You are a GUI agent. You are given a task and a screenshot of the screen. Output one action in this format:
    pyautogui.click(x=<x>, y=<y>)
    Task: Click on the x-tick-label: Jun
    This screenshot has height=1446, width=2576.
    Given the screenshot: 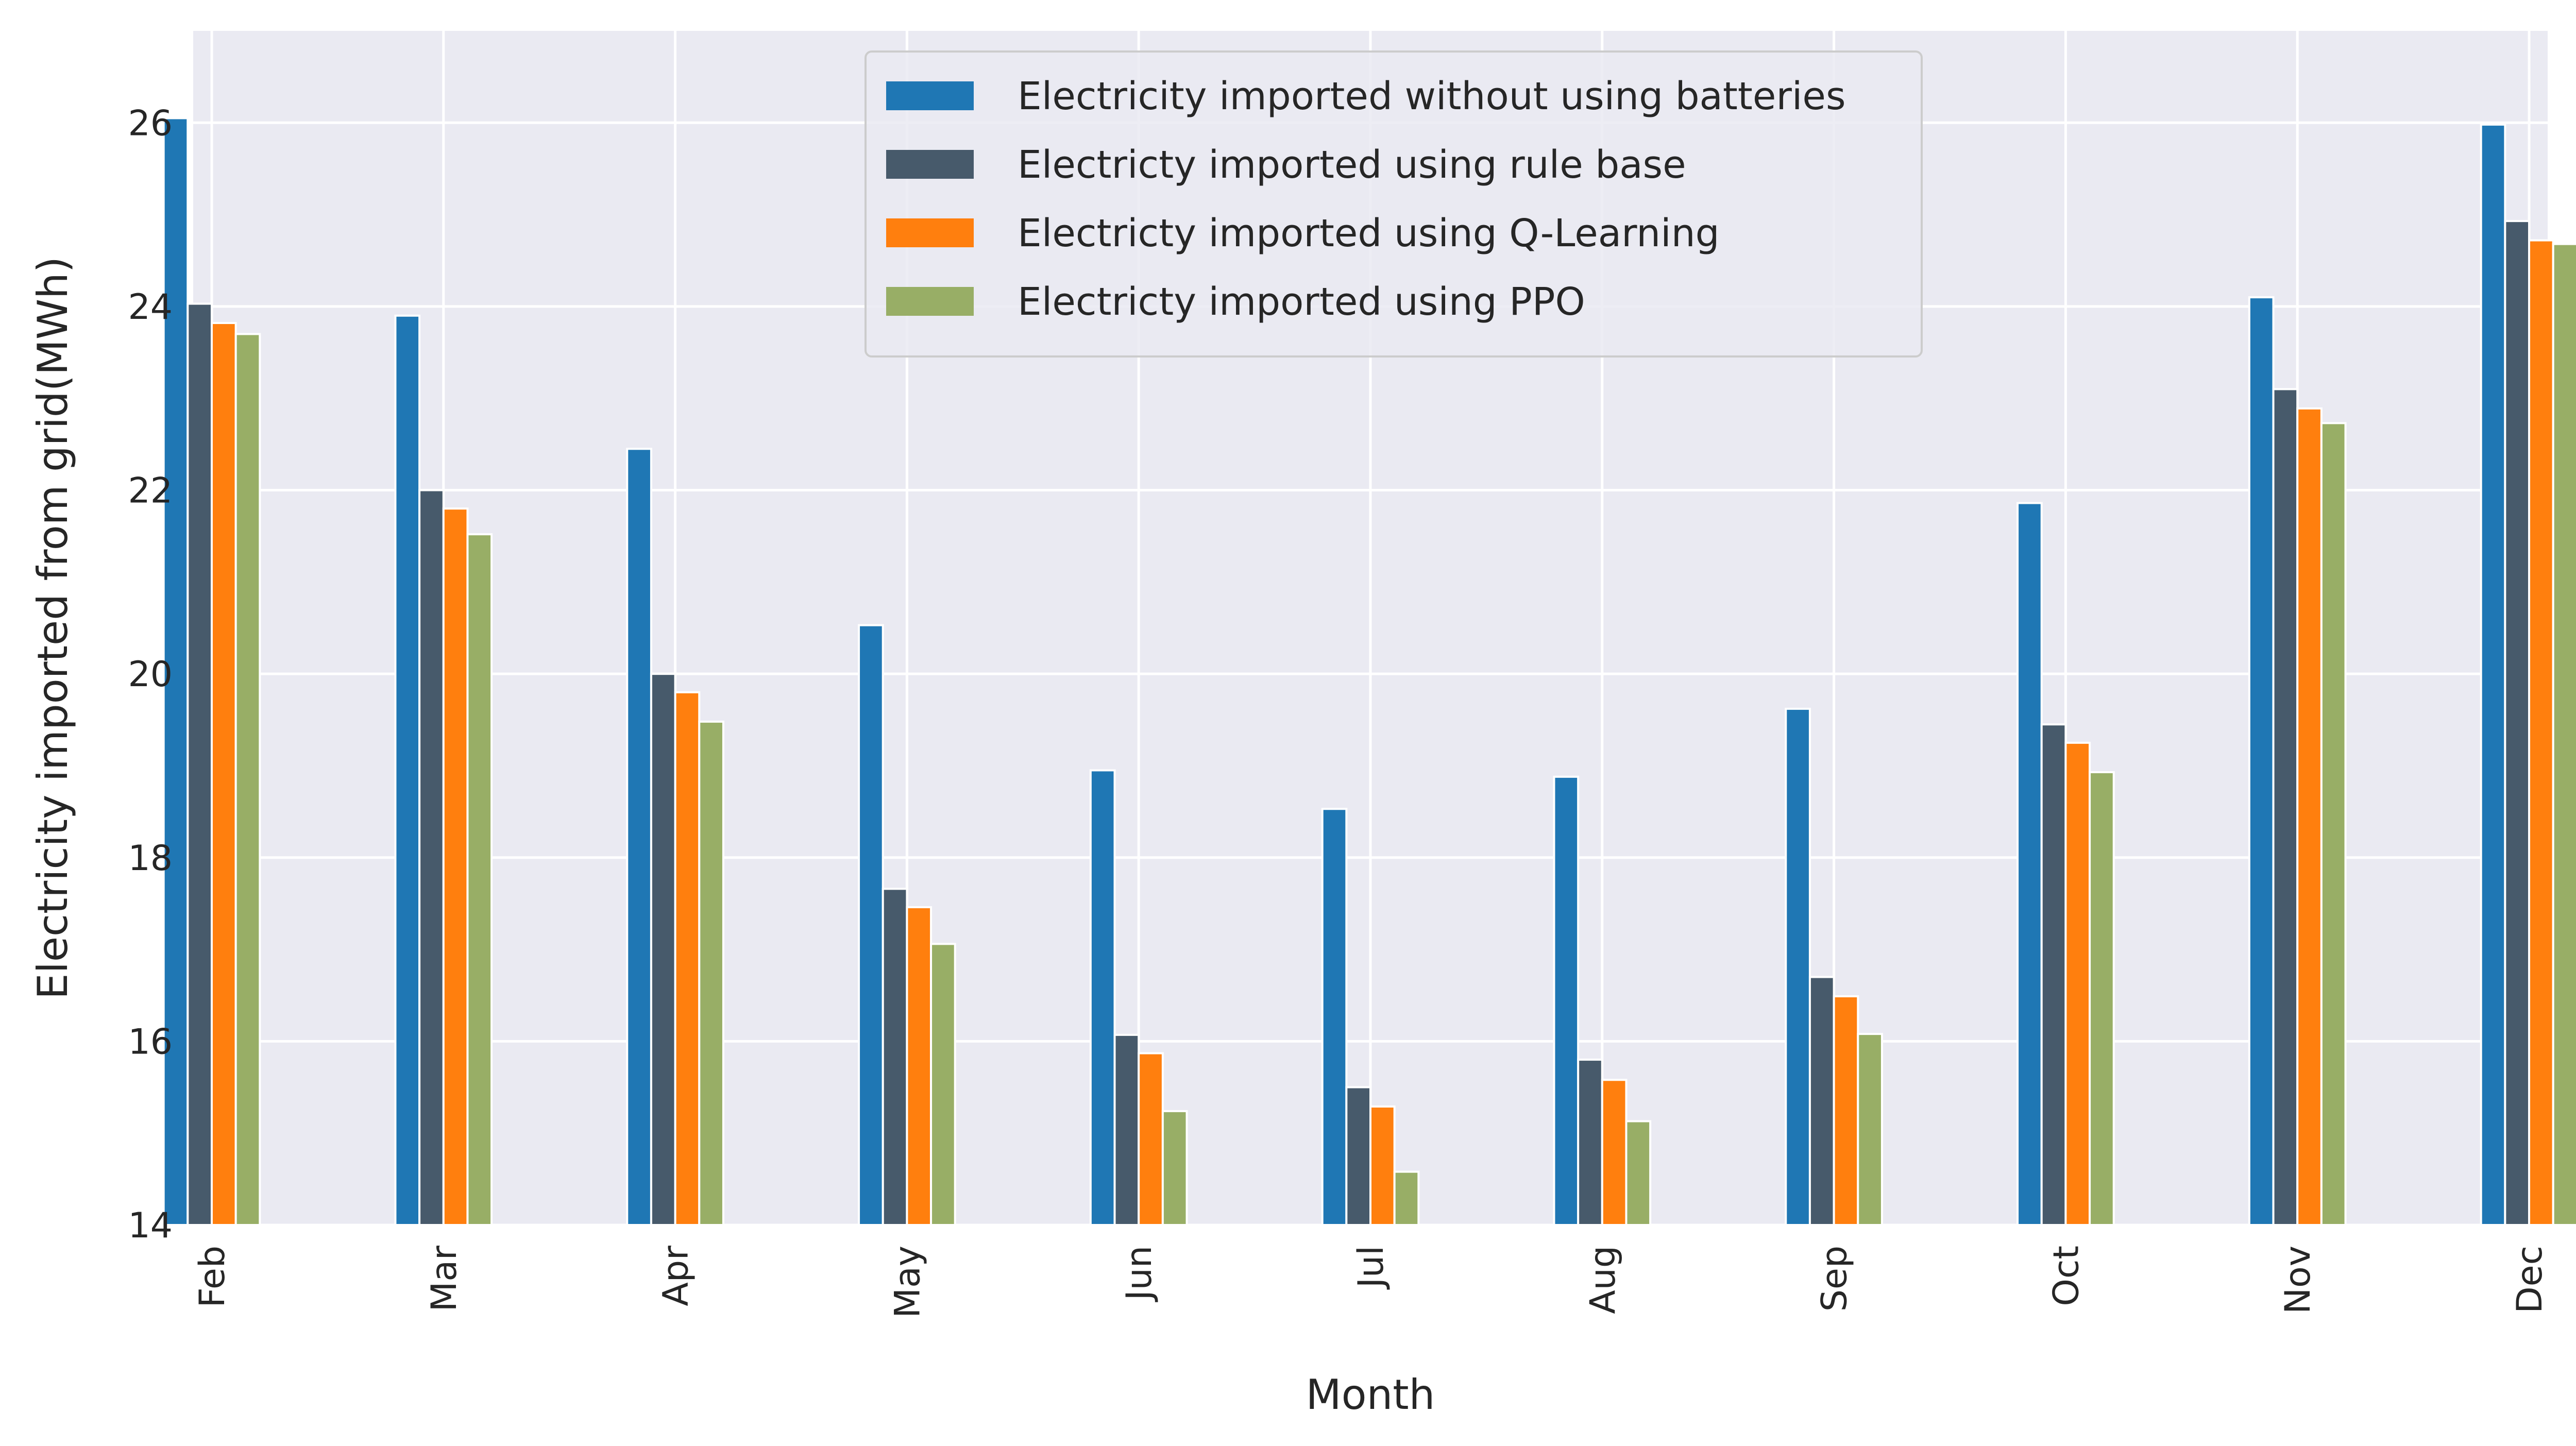 What is the action you would take?
    pyautogui.click(x=1139, y=1274)
    